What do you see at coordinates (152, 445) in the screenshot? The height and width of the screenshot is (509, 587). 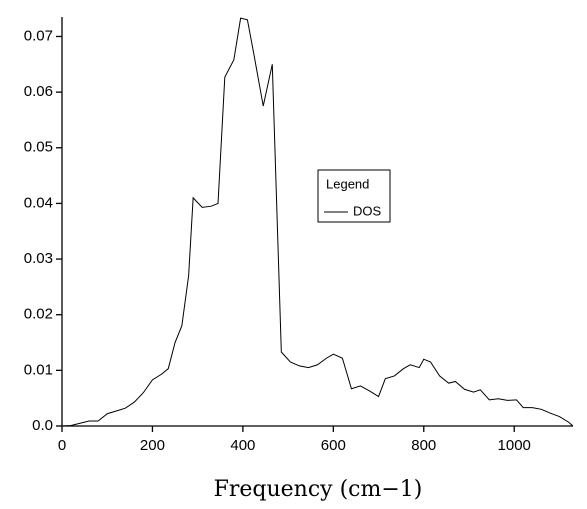 I see `x-tick-label: 200` at bounding box center [152, 445].